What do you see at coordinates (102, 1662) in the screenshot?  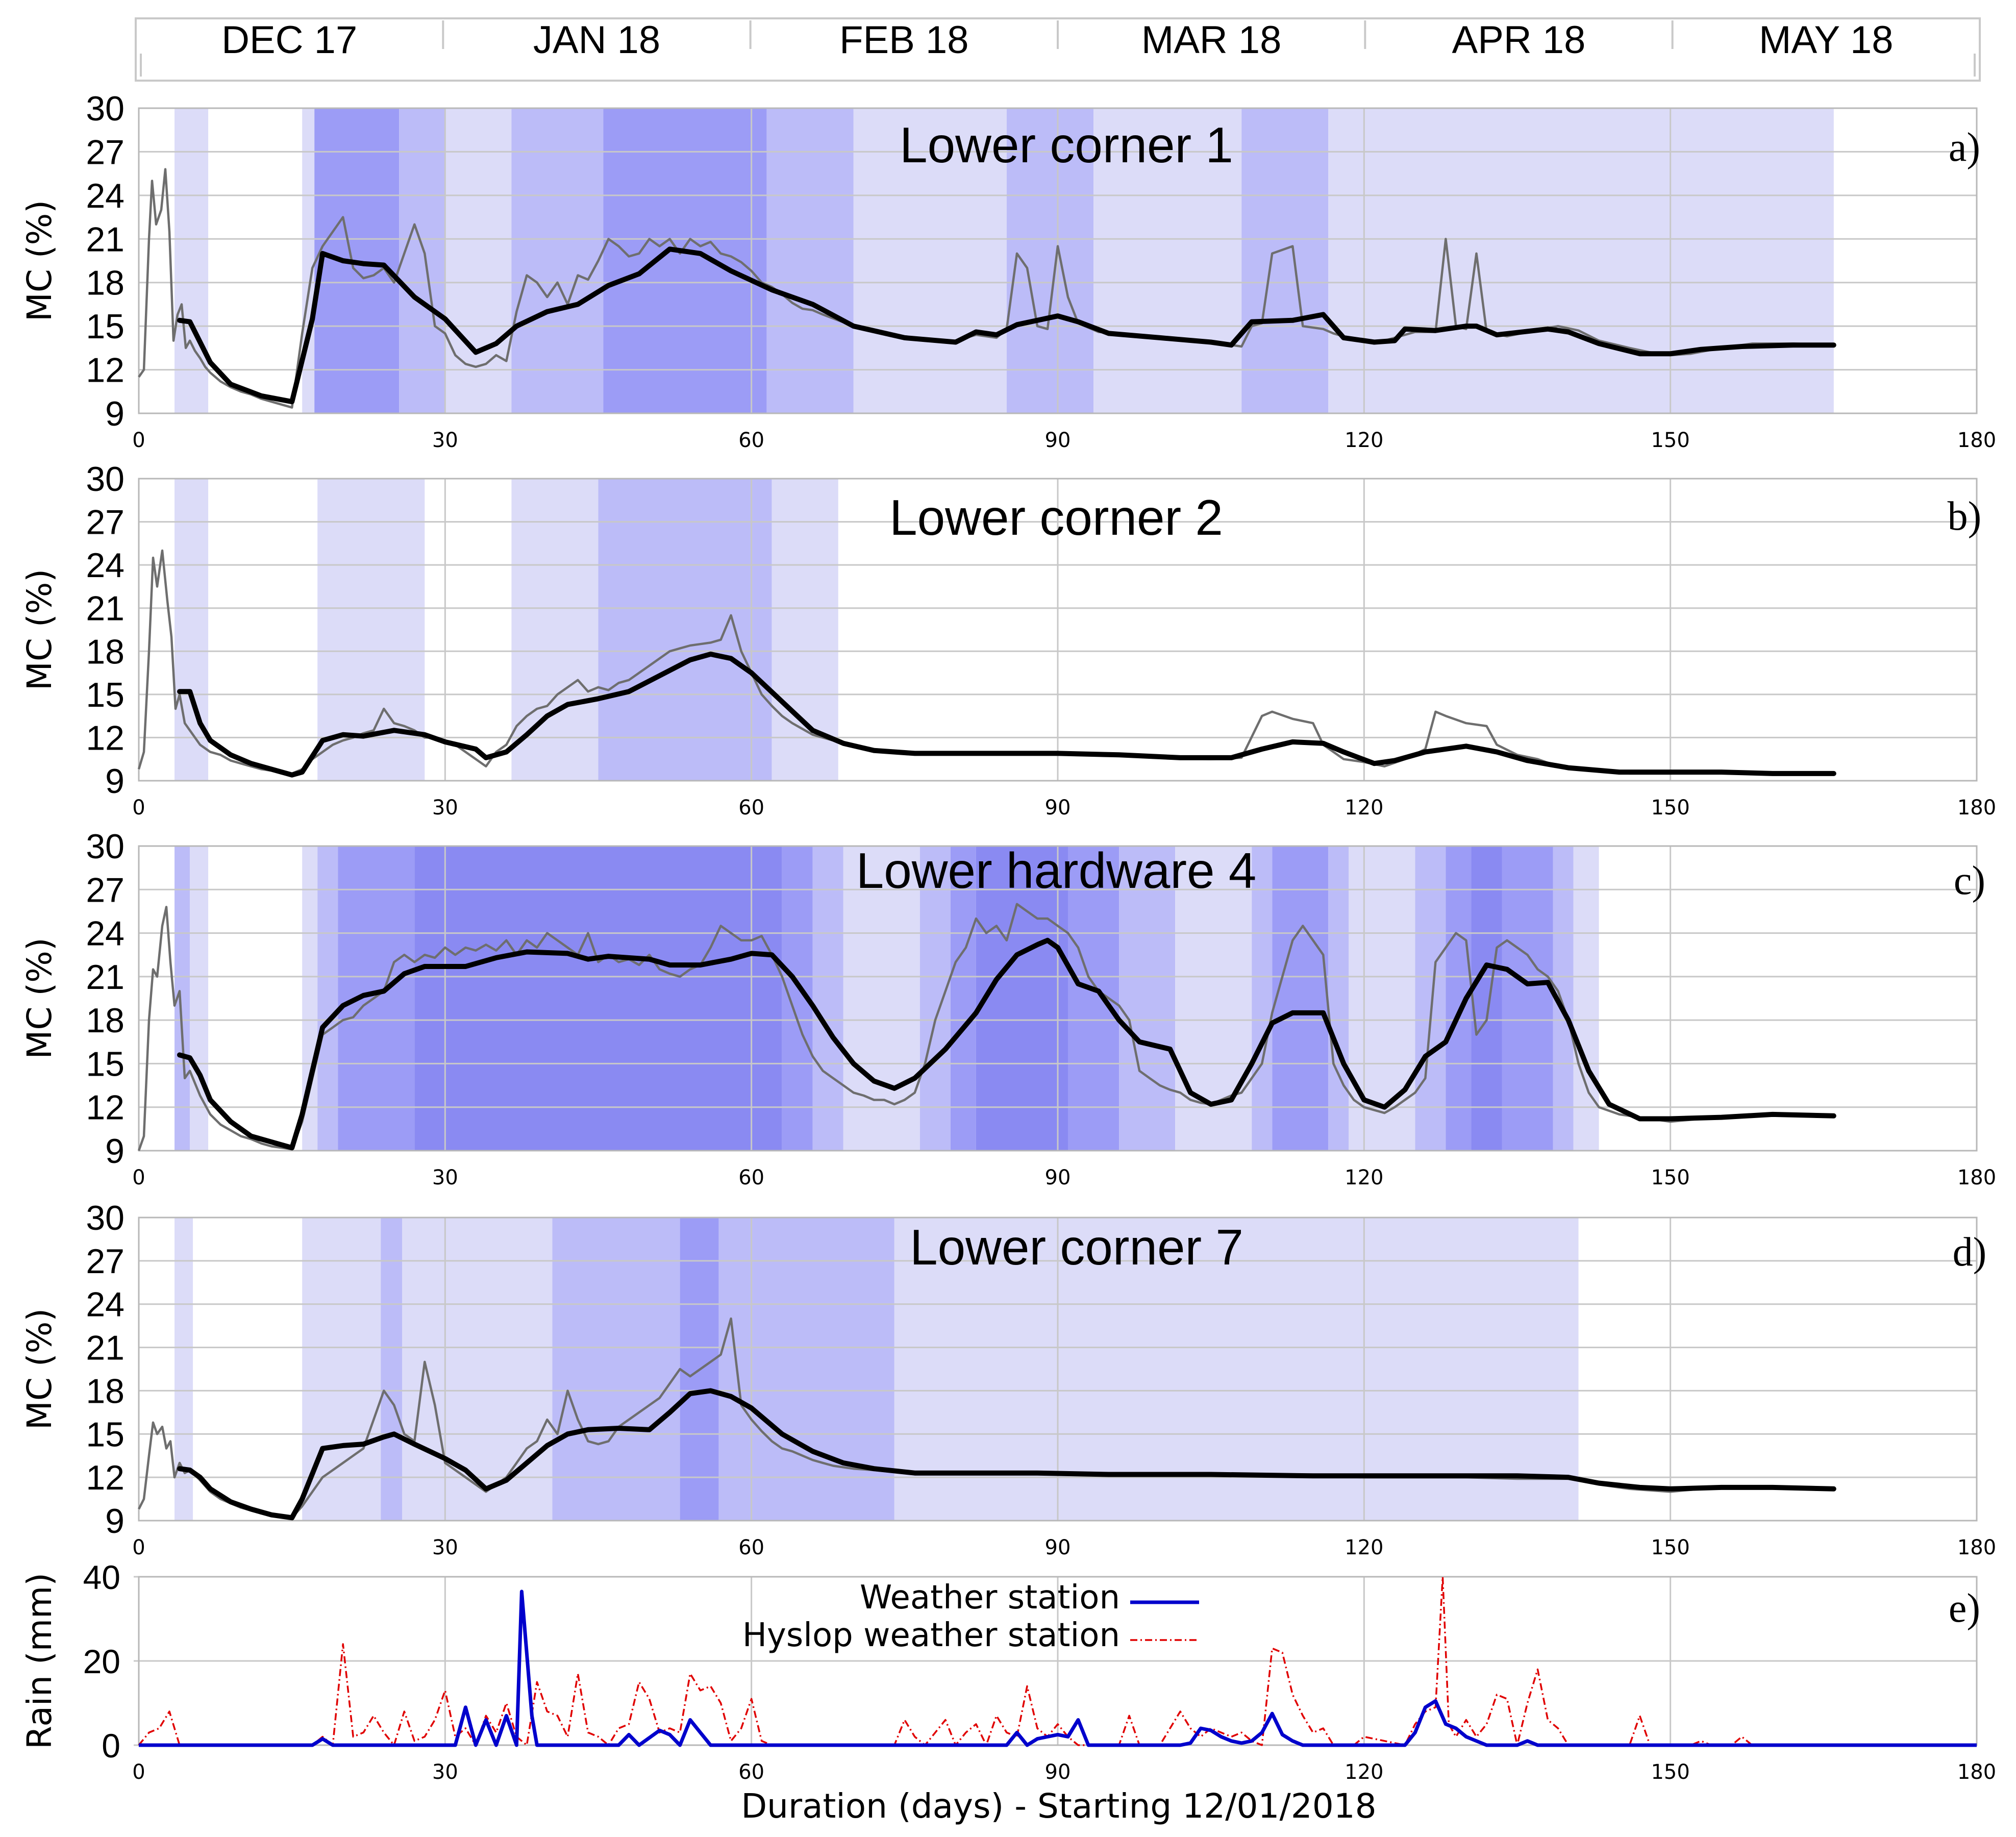 I see `y-tick-label: 20` at bounding box center [102, 1662].